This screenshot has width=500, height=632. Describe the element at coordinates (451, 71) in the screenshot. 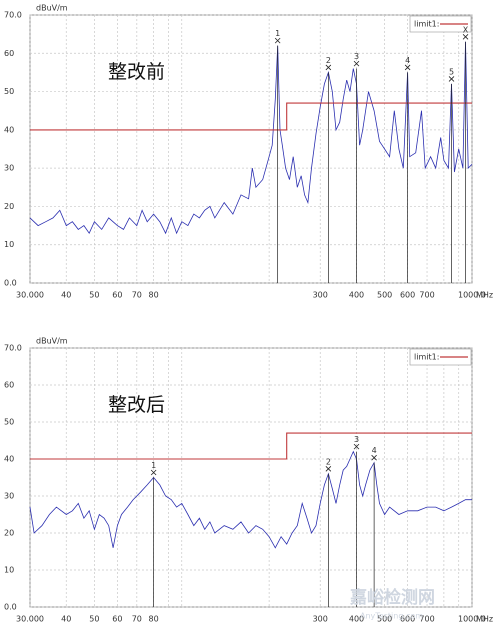

I see `marker-label: 5` at that location.